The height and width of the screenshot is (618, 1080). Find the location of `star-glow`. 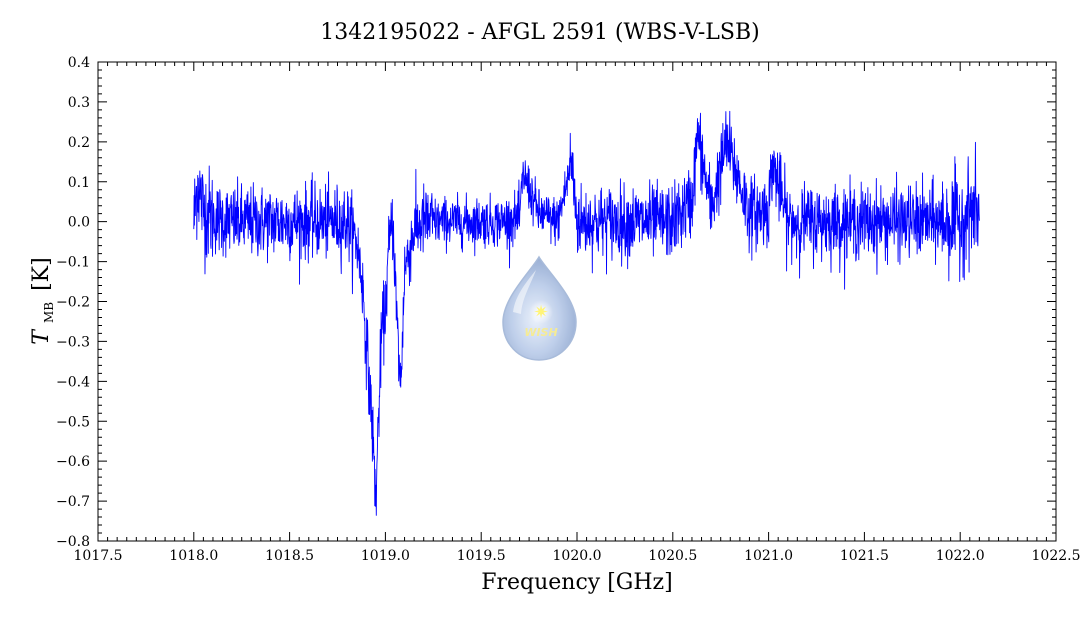

star-glow is located at coordinates (541, 312).